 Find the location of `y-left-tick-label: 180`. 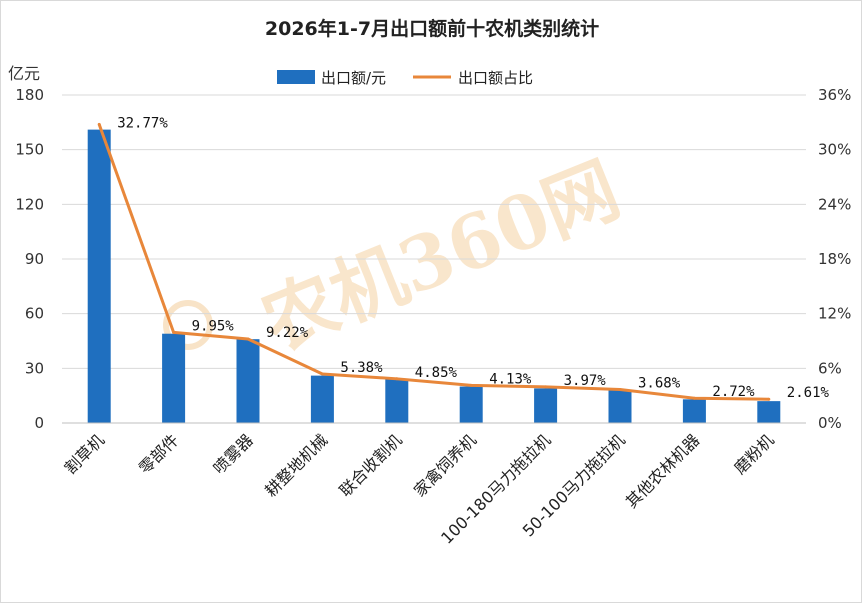

y-left-tick-label: 180 is located at coordinates (29, 95).